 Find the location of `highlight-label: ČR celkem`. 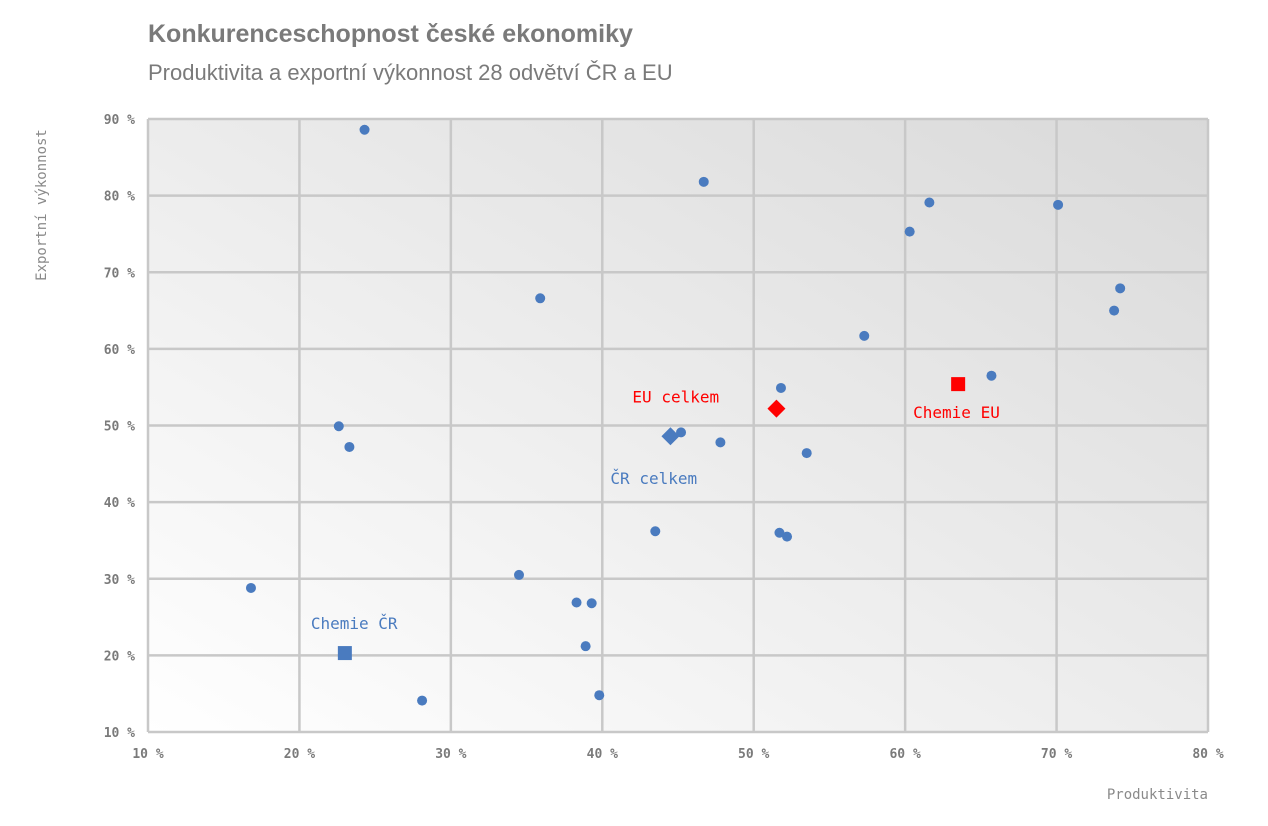

highlight-label: ČR celkem is located at coordinates (653, 478).